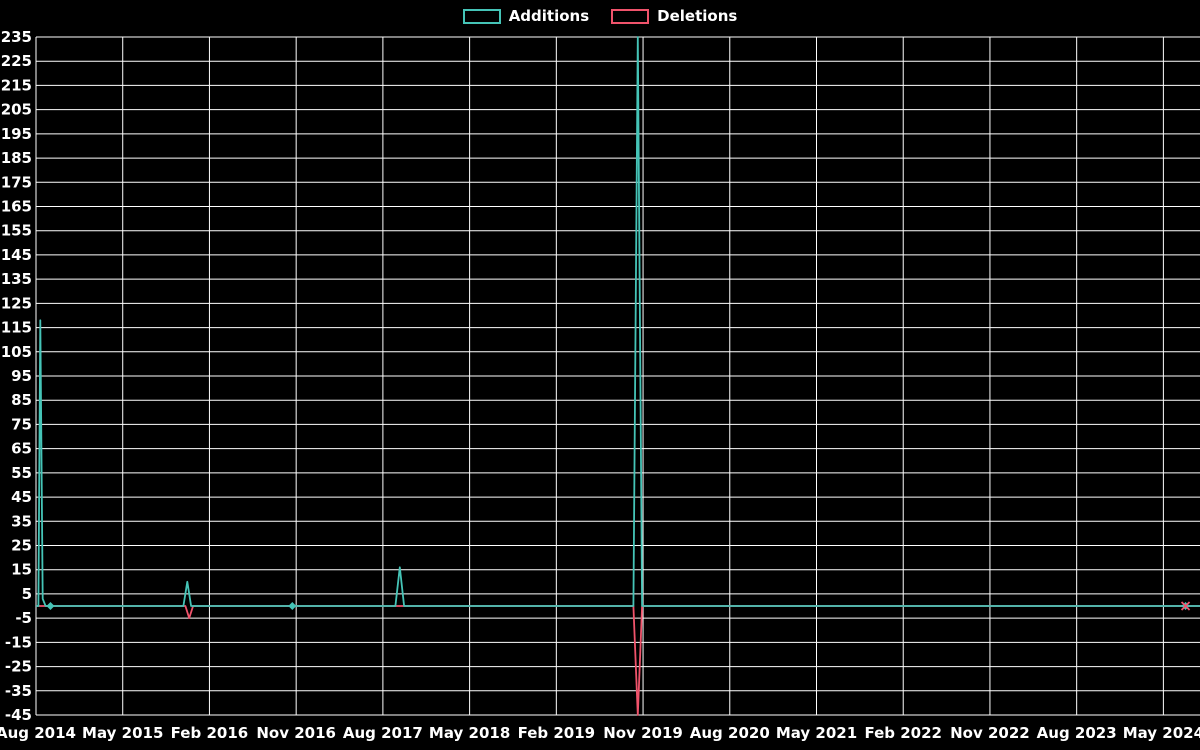 The image size is (1200, 750). I want to click on svg-text: 185, so click(16, 158).